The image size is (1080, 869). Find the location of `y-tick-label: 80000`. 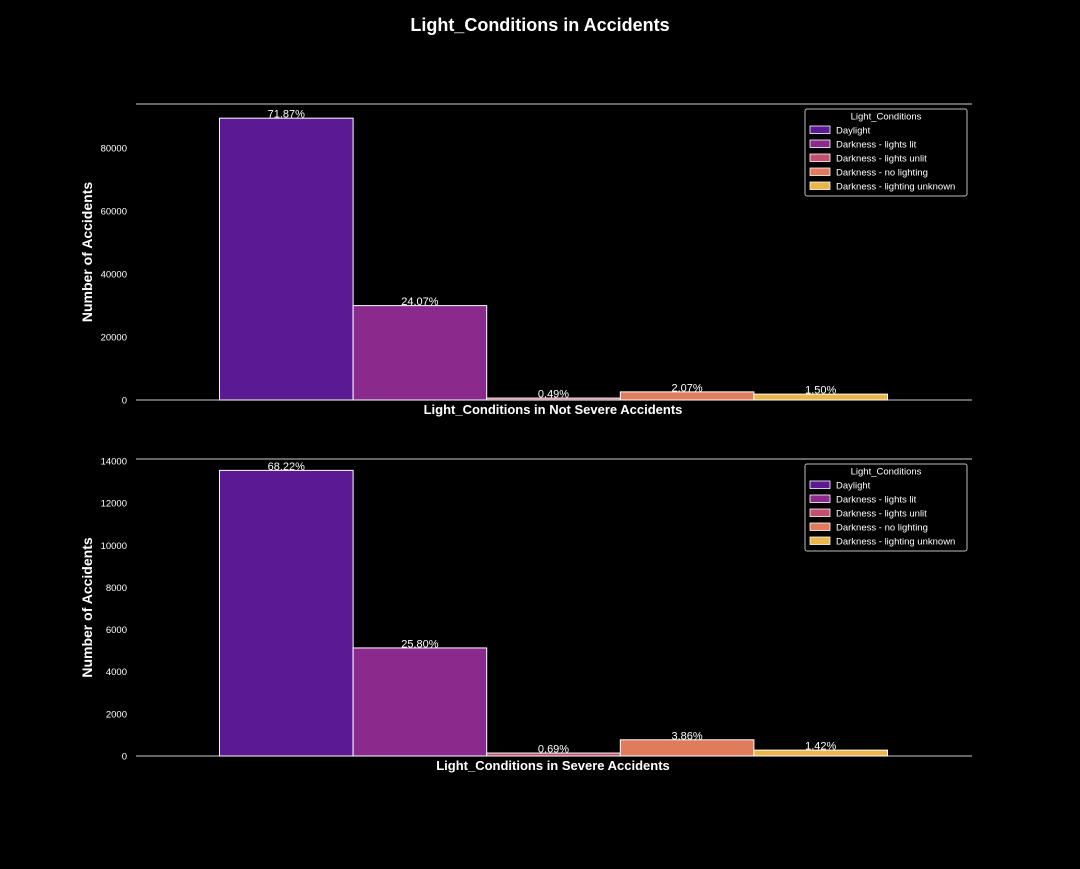

y-tick-label: 80000 is located at coordinates (114, 149).